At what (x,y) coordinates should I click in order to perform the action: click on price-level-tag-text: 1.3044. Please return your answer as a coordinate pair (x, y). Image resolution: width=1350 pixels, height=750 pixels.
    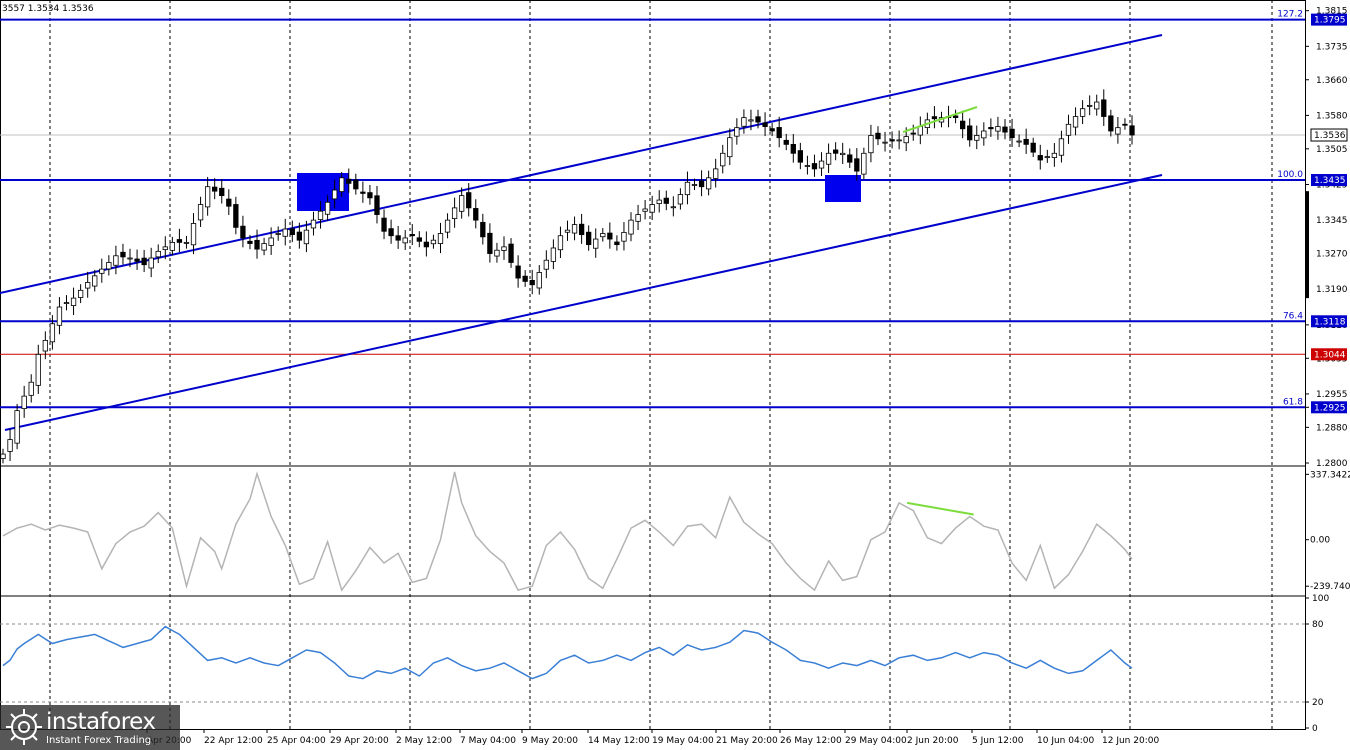
    Looking at the image, I should click on (1330, 355).